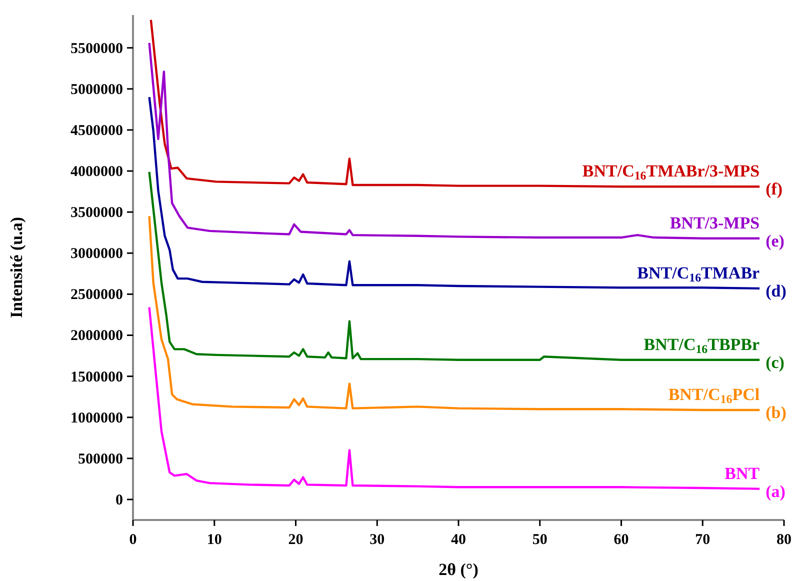 Image resolution: width=798 pixels, height=581 pixels. Describe the element at coordinates (702, 540) in the screenshot. I see `x-tick-label: 70` at that location.